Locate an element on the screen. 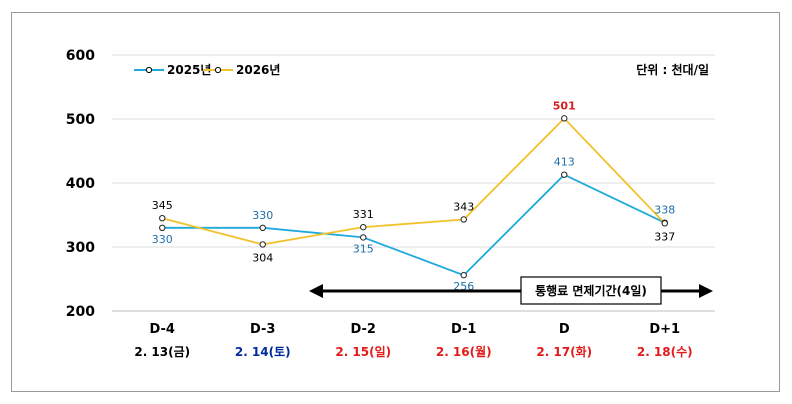  y-tick-label: 300 is located at coordinates (80, 248).